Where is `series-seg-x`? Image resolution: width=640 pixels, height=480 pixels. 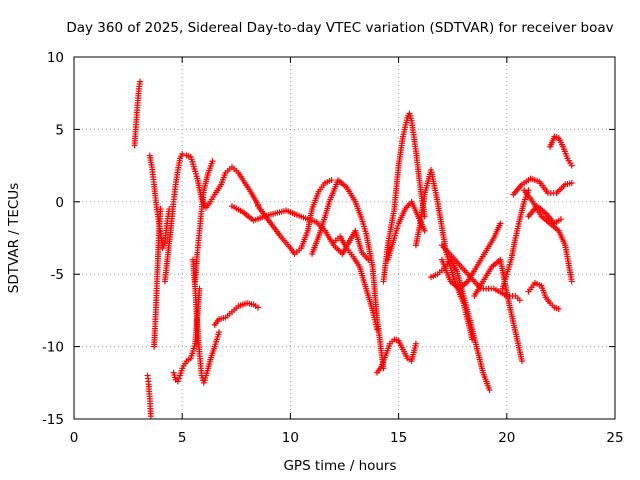
series-seg-x is located at coordinates (542, 186).